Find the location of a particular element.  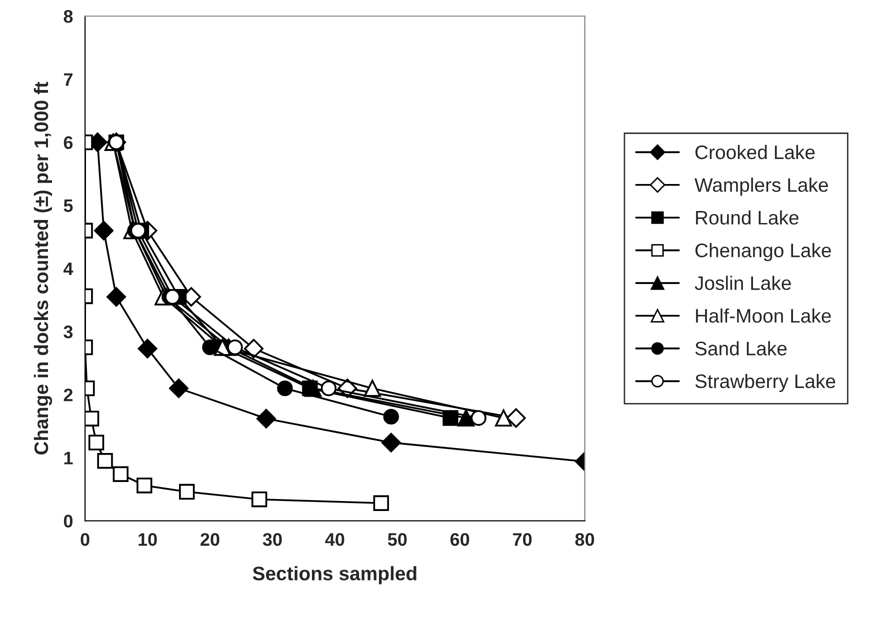

x-tick-label: 10 is located at coordinates (147, 539).